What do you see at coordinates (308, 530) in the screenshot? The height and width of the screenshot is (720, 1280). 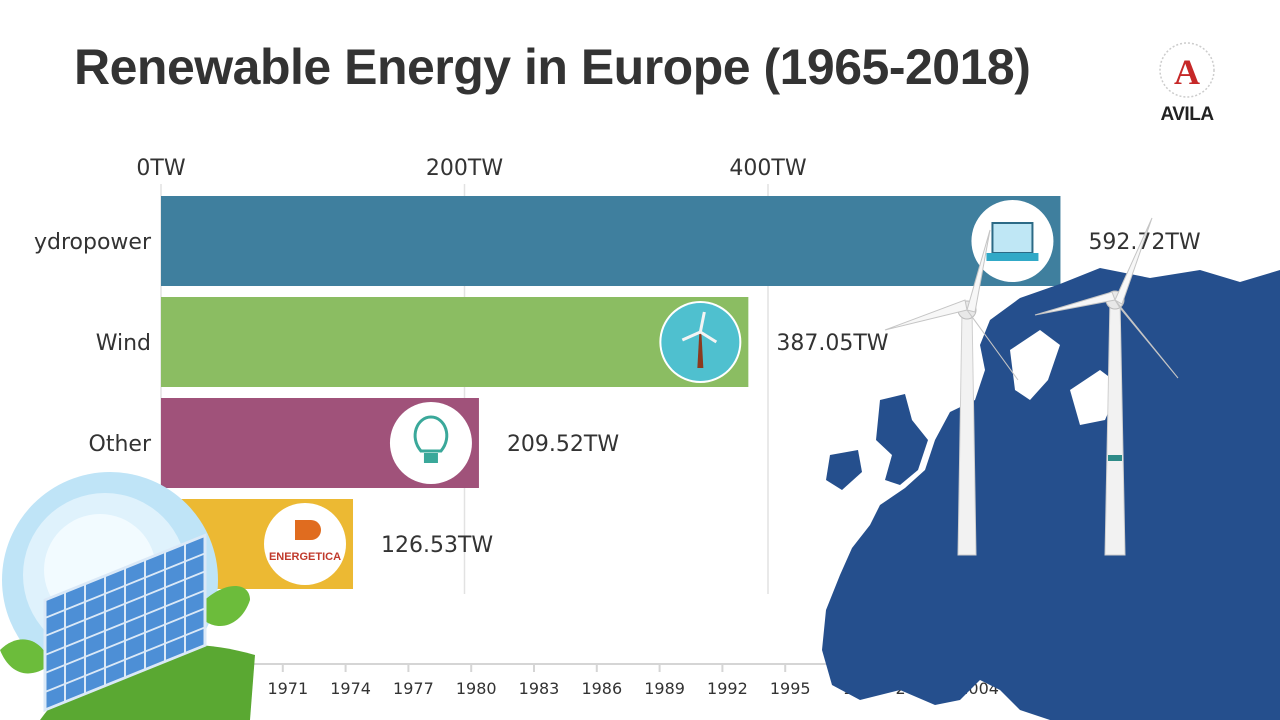 I see `energetica-logo-icon` at bounding box center [308, 530].